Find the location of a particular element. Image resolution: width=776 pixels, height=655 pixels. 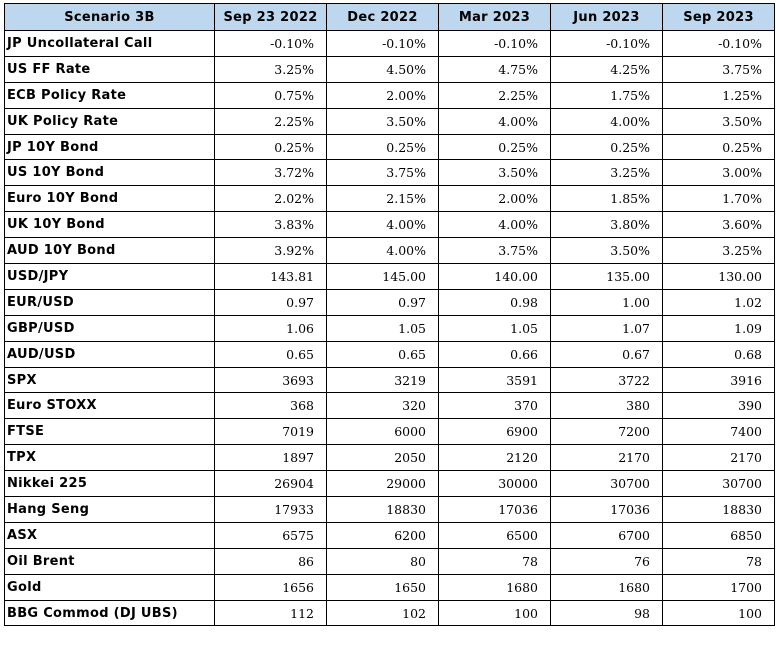

table-cell: 1897 is located at coordinates (270, 458).